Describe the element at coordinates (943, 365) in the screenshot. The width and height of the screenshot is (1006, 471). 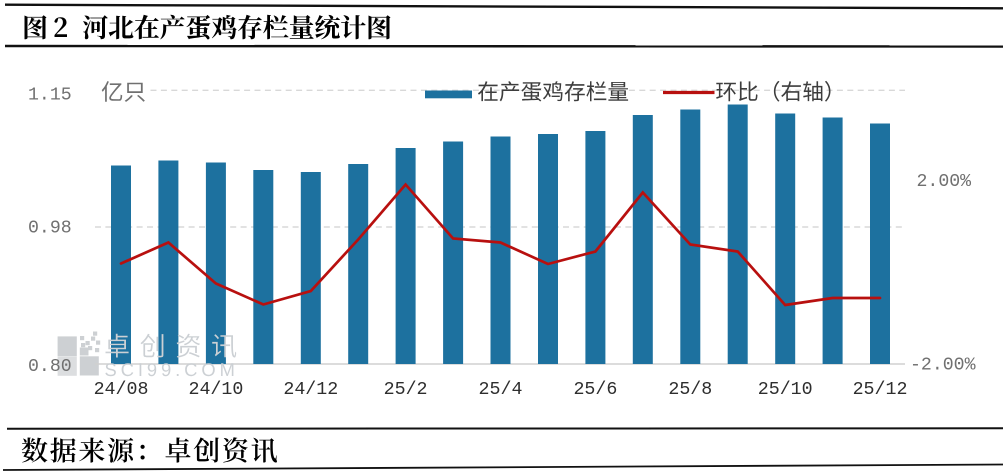
I see `svg-text: -2.00%` at that location.